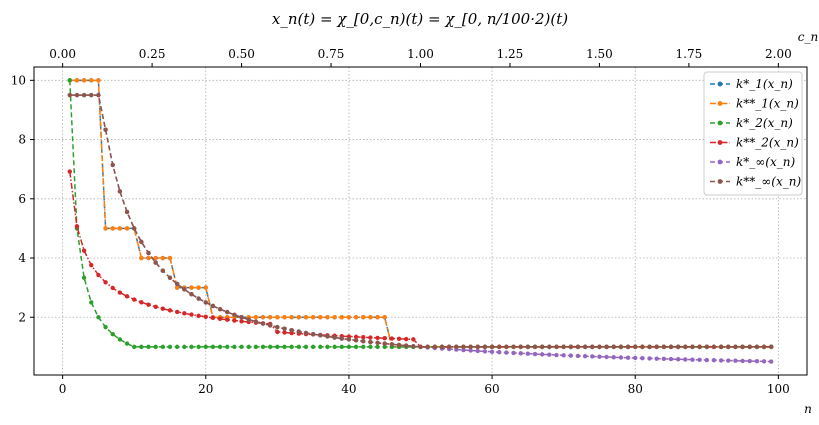 This screenshot has height=425, width=819. I want to click on legend-label: k*_∞(x_n), so click(765, 162).